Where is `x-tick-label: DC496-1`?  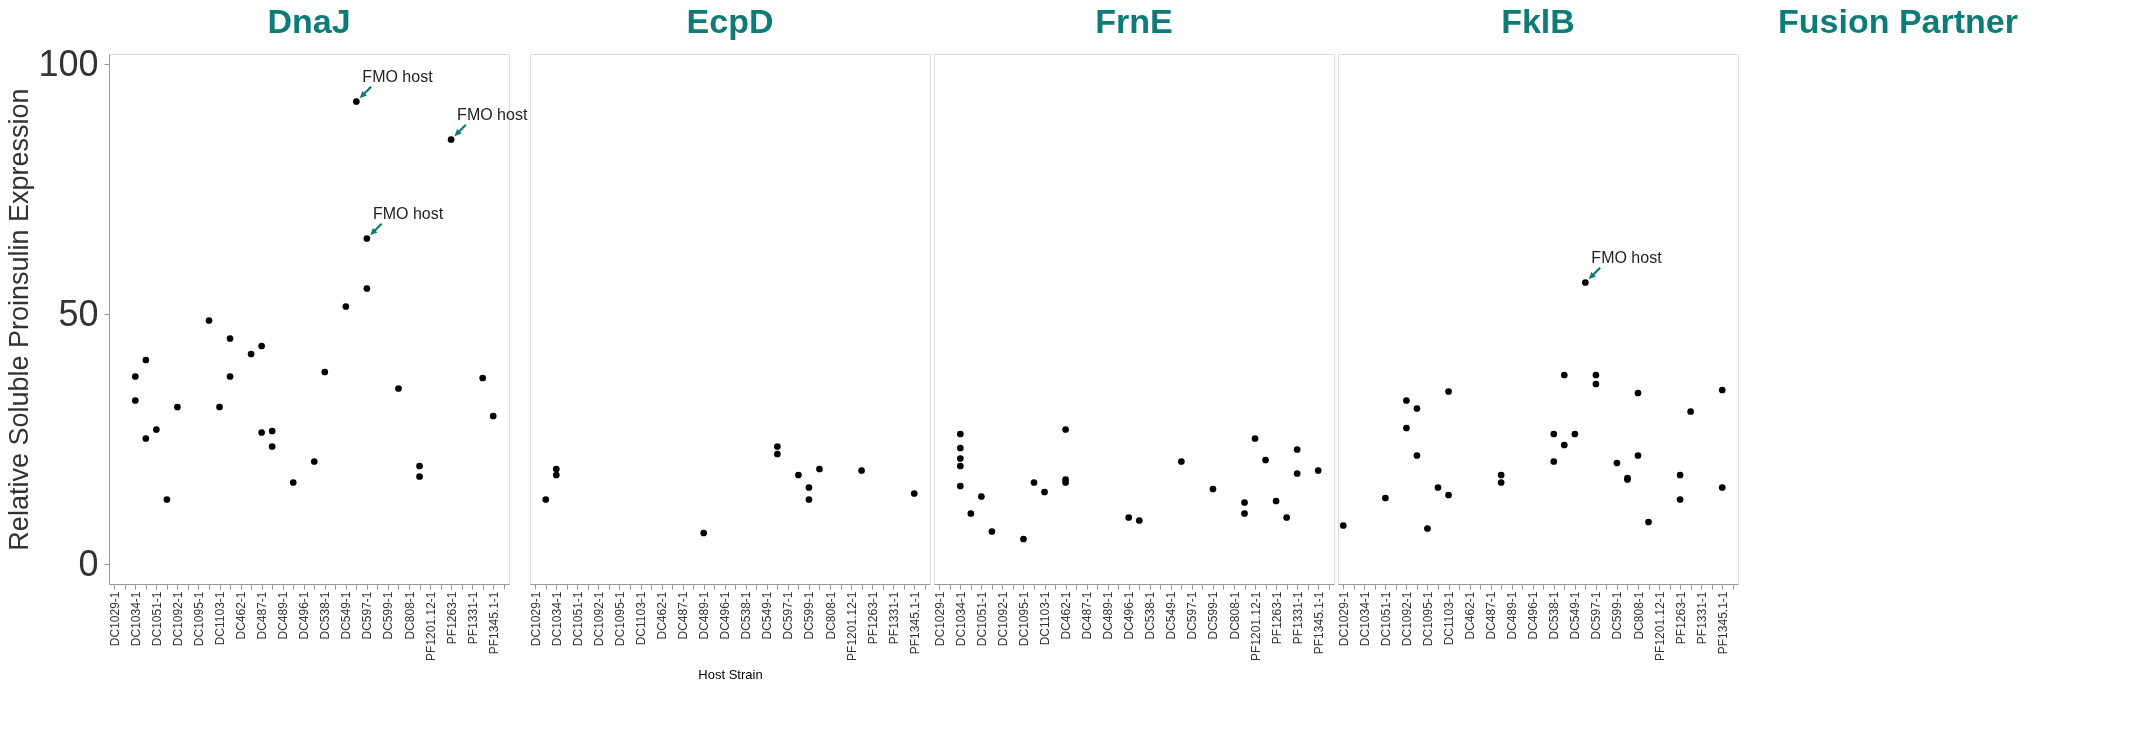
x-tick-label: DC496-1 is located at coordinates (1533, 615).